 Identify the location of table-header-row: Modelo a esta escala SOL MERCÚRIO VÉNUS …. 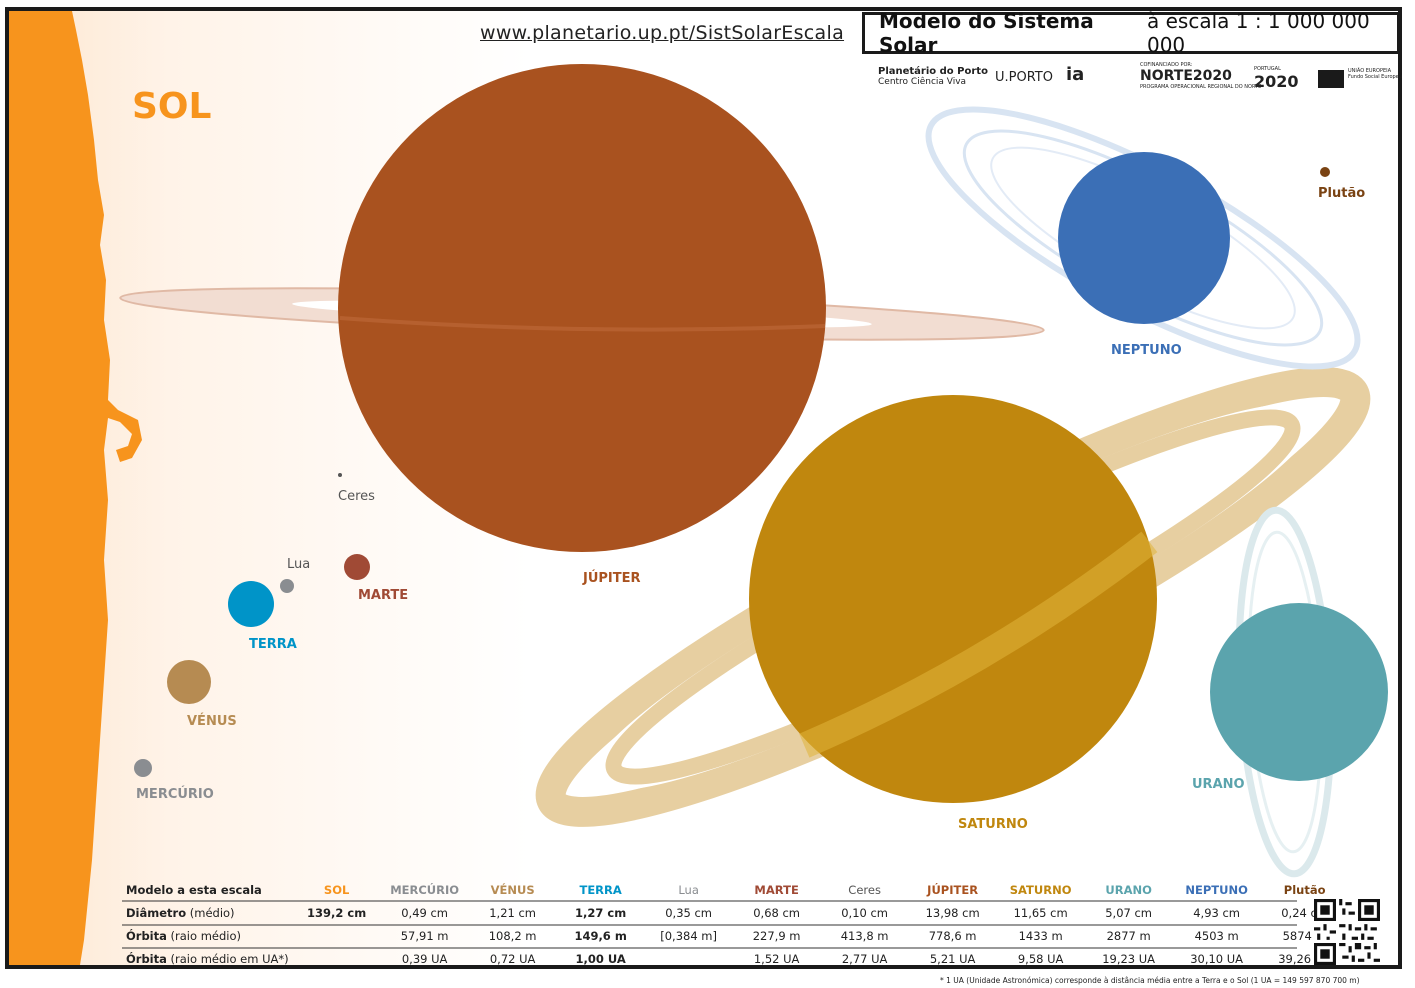
(735, 890).